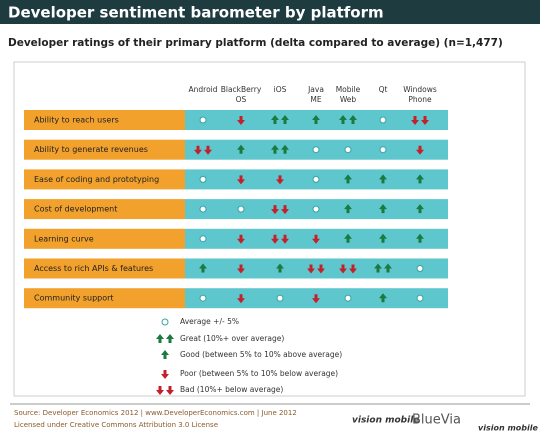 This screenshot has width=540, height=446. Describe the element at coordinates (508, 428) in the screenshot. I see `logo: vision mobile` at that location.